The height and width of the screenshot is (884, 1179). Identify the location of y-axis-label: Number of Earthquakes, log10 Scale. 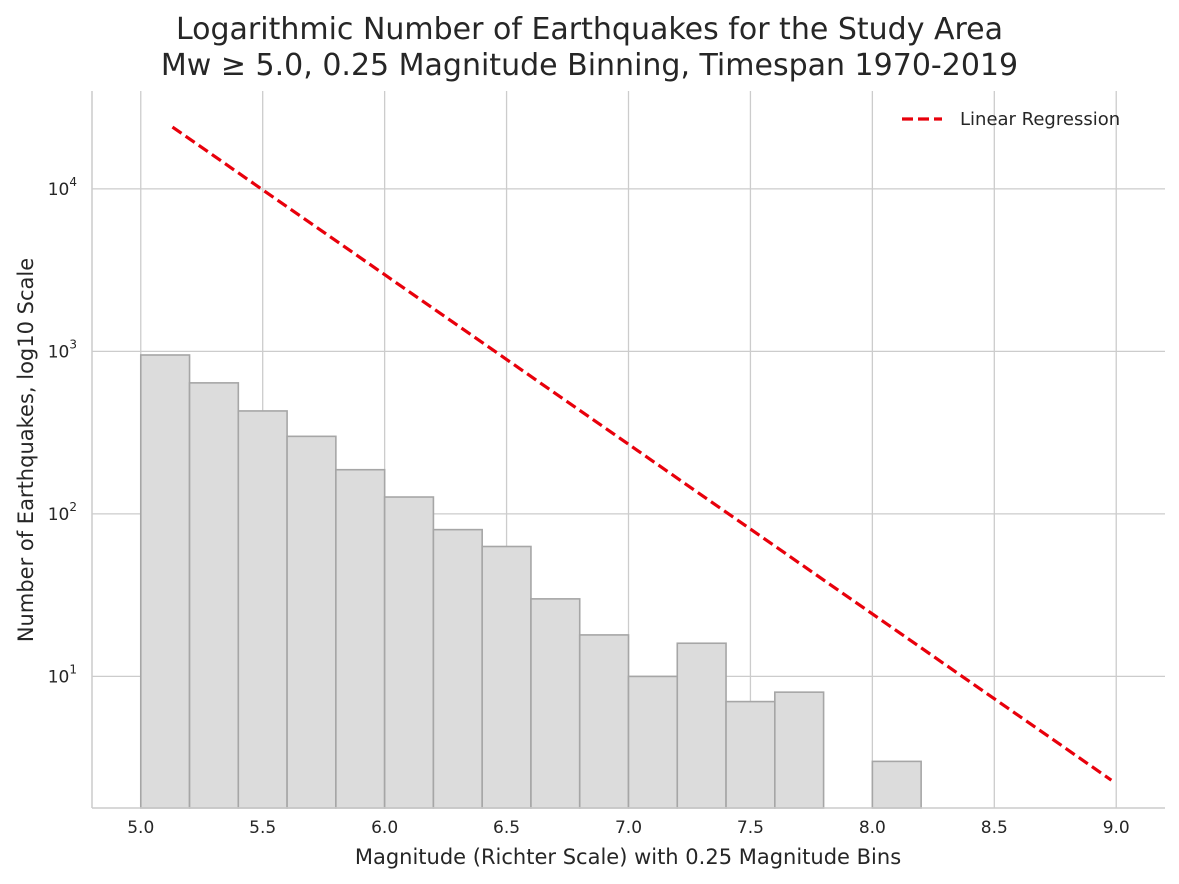
(26, 450).